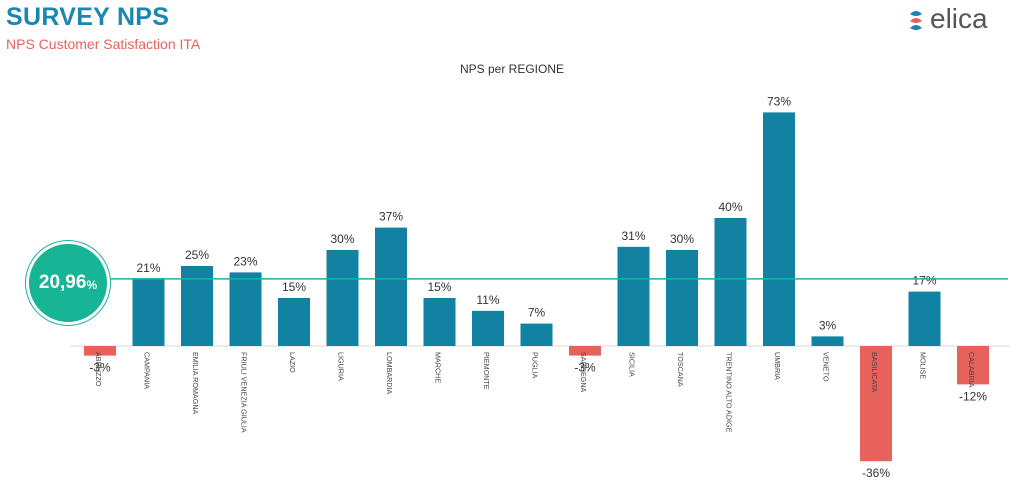 This screenshot has width=1024, height=488. Describe the element at coordinates (729, 392) in the screenshot. I see `category-label: TRENTINO ALTO ADIGE` at that location.